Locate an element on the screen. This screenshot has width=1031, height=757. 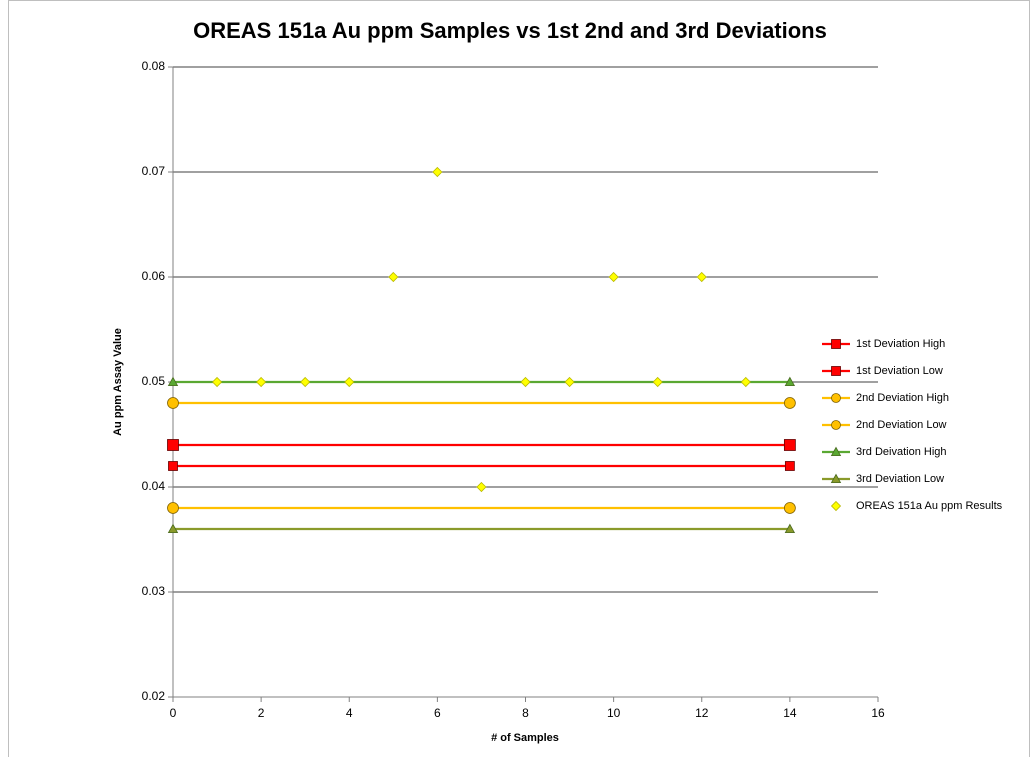
y-tick-label: 0.04 is located at coordinates (154, 486).